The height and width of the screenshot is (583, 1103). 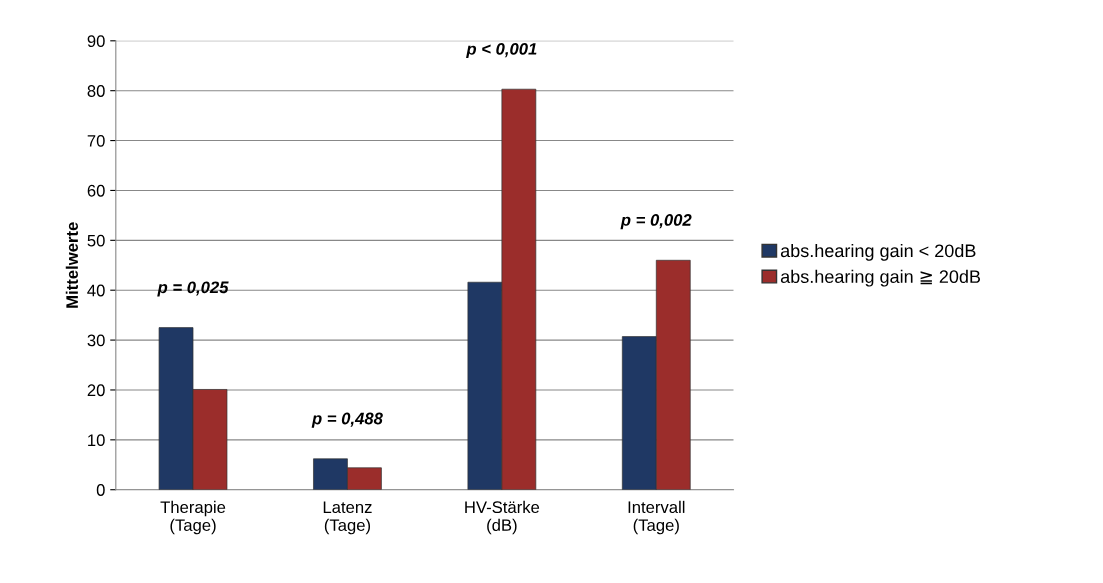 I want to click on annotation: p = 0,002, so click(x=656, y=222).